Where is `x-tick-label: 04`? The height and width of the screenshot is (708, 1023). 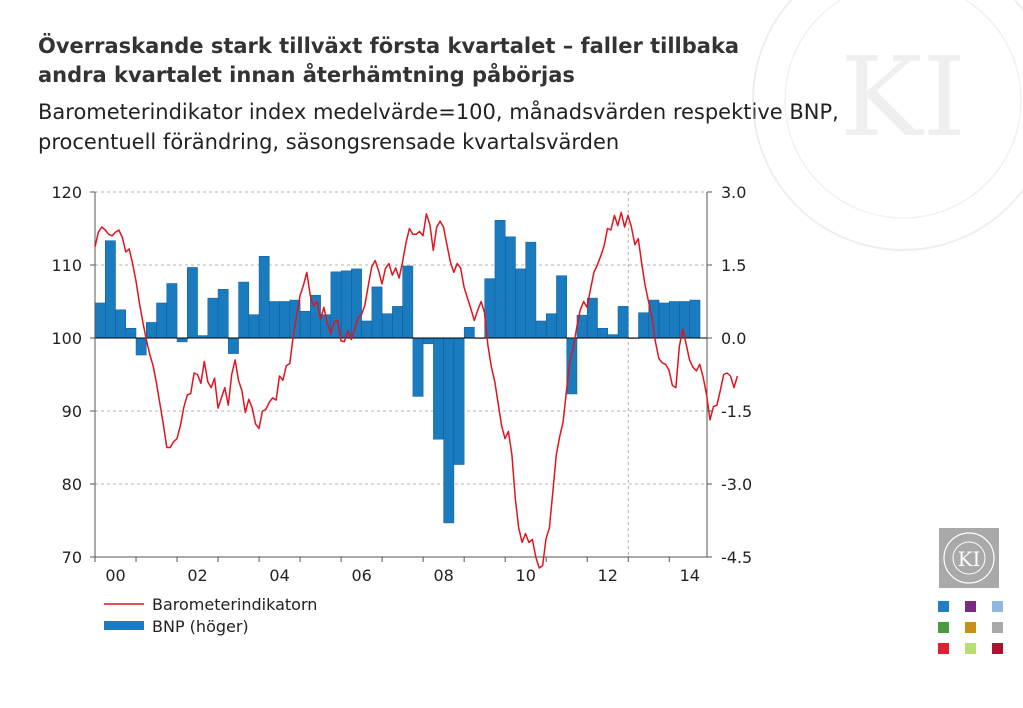 x-tick-label: 04 is located at coordinates (279, 575).